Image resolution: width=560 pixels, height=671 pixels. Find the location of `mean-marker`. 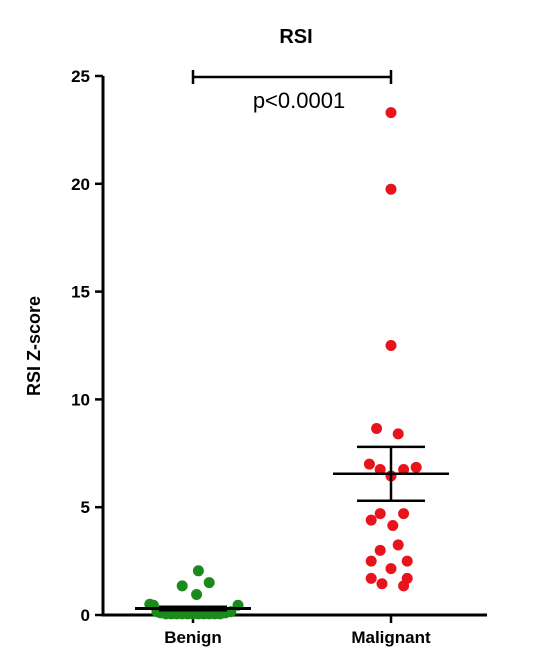

mean-marker is located at coordinates (193, 608).